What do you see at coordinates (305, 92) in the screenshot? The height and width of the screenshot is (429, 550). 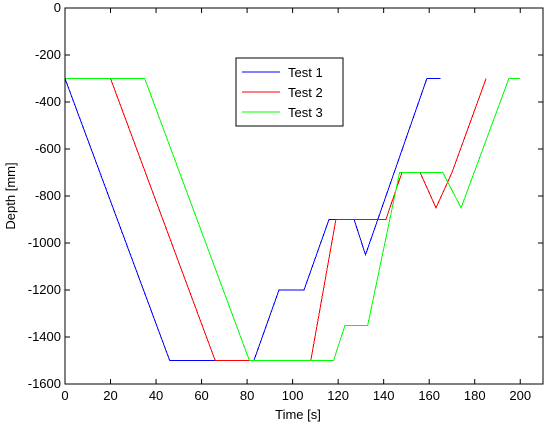 I see `legend-label-2: Test 2` at bounding box center [305, 92].